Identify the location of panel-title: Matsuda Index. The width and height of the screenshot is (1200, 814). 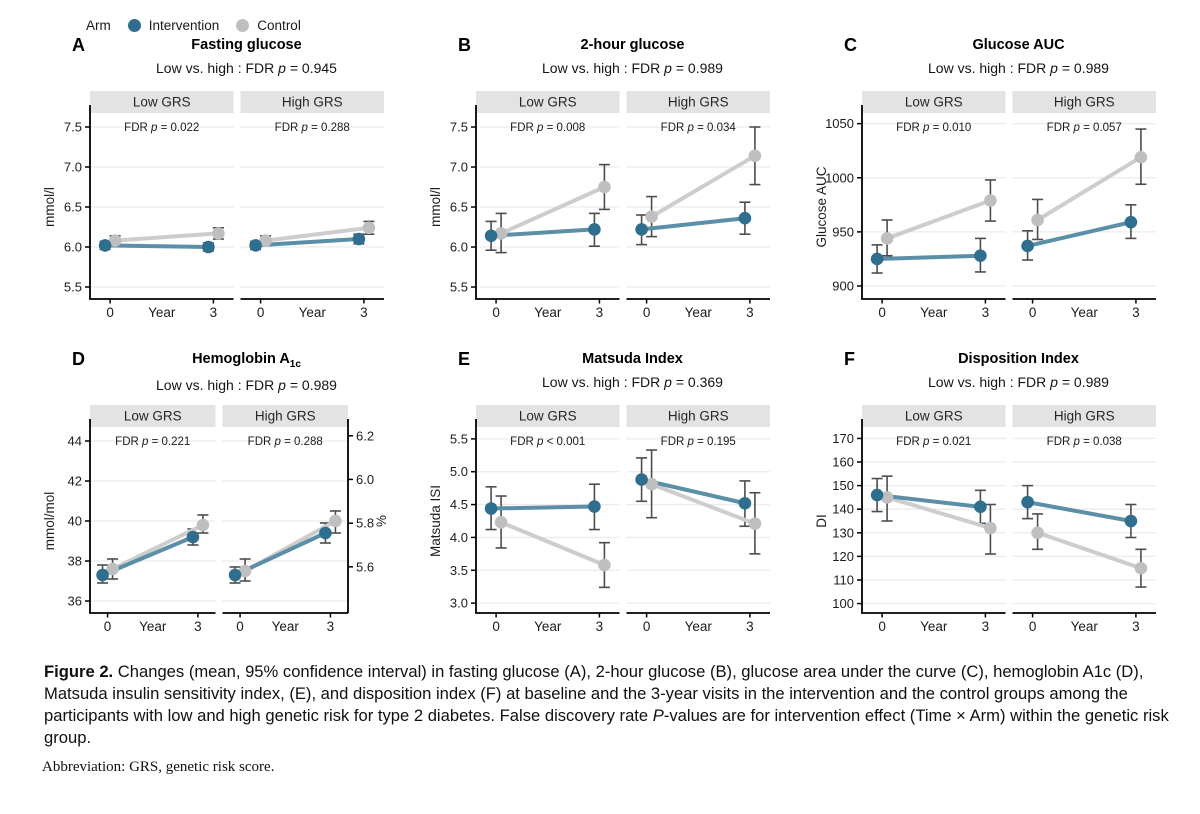
(632, 359).